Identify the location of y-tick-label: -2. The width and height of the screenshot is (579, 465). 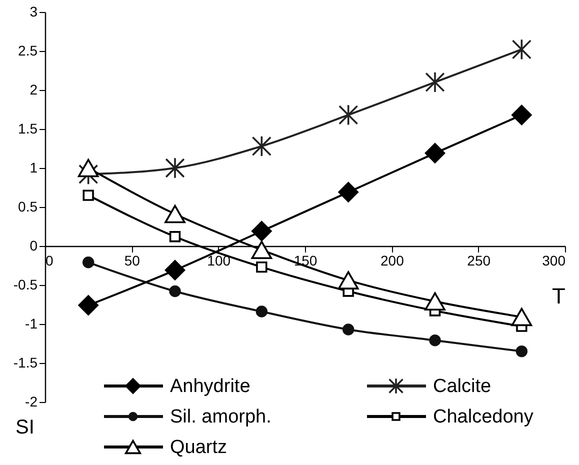
(31, 402).